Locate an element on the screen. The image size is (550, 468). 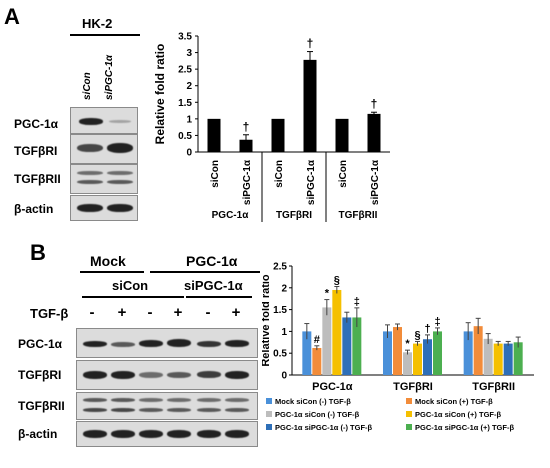
chart-a-ytick-label: 3 is located at coordinates (189, 53).